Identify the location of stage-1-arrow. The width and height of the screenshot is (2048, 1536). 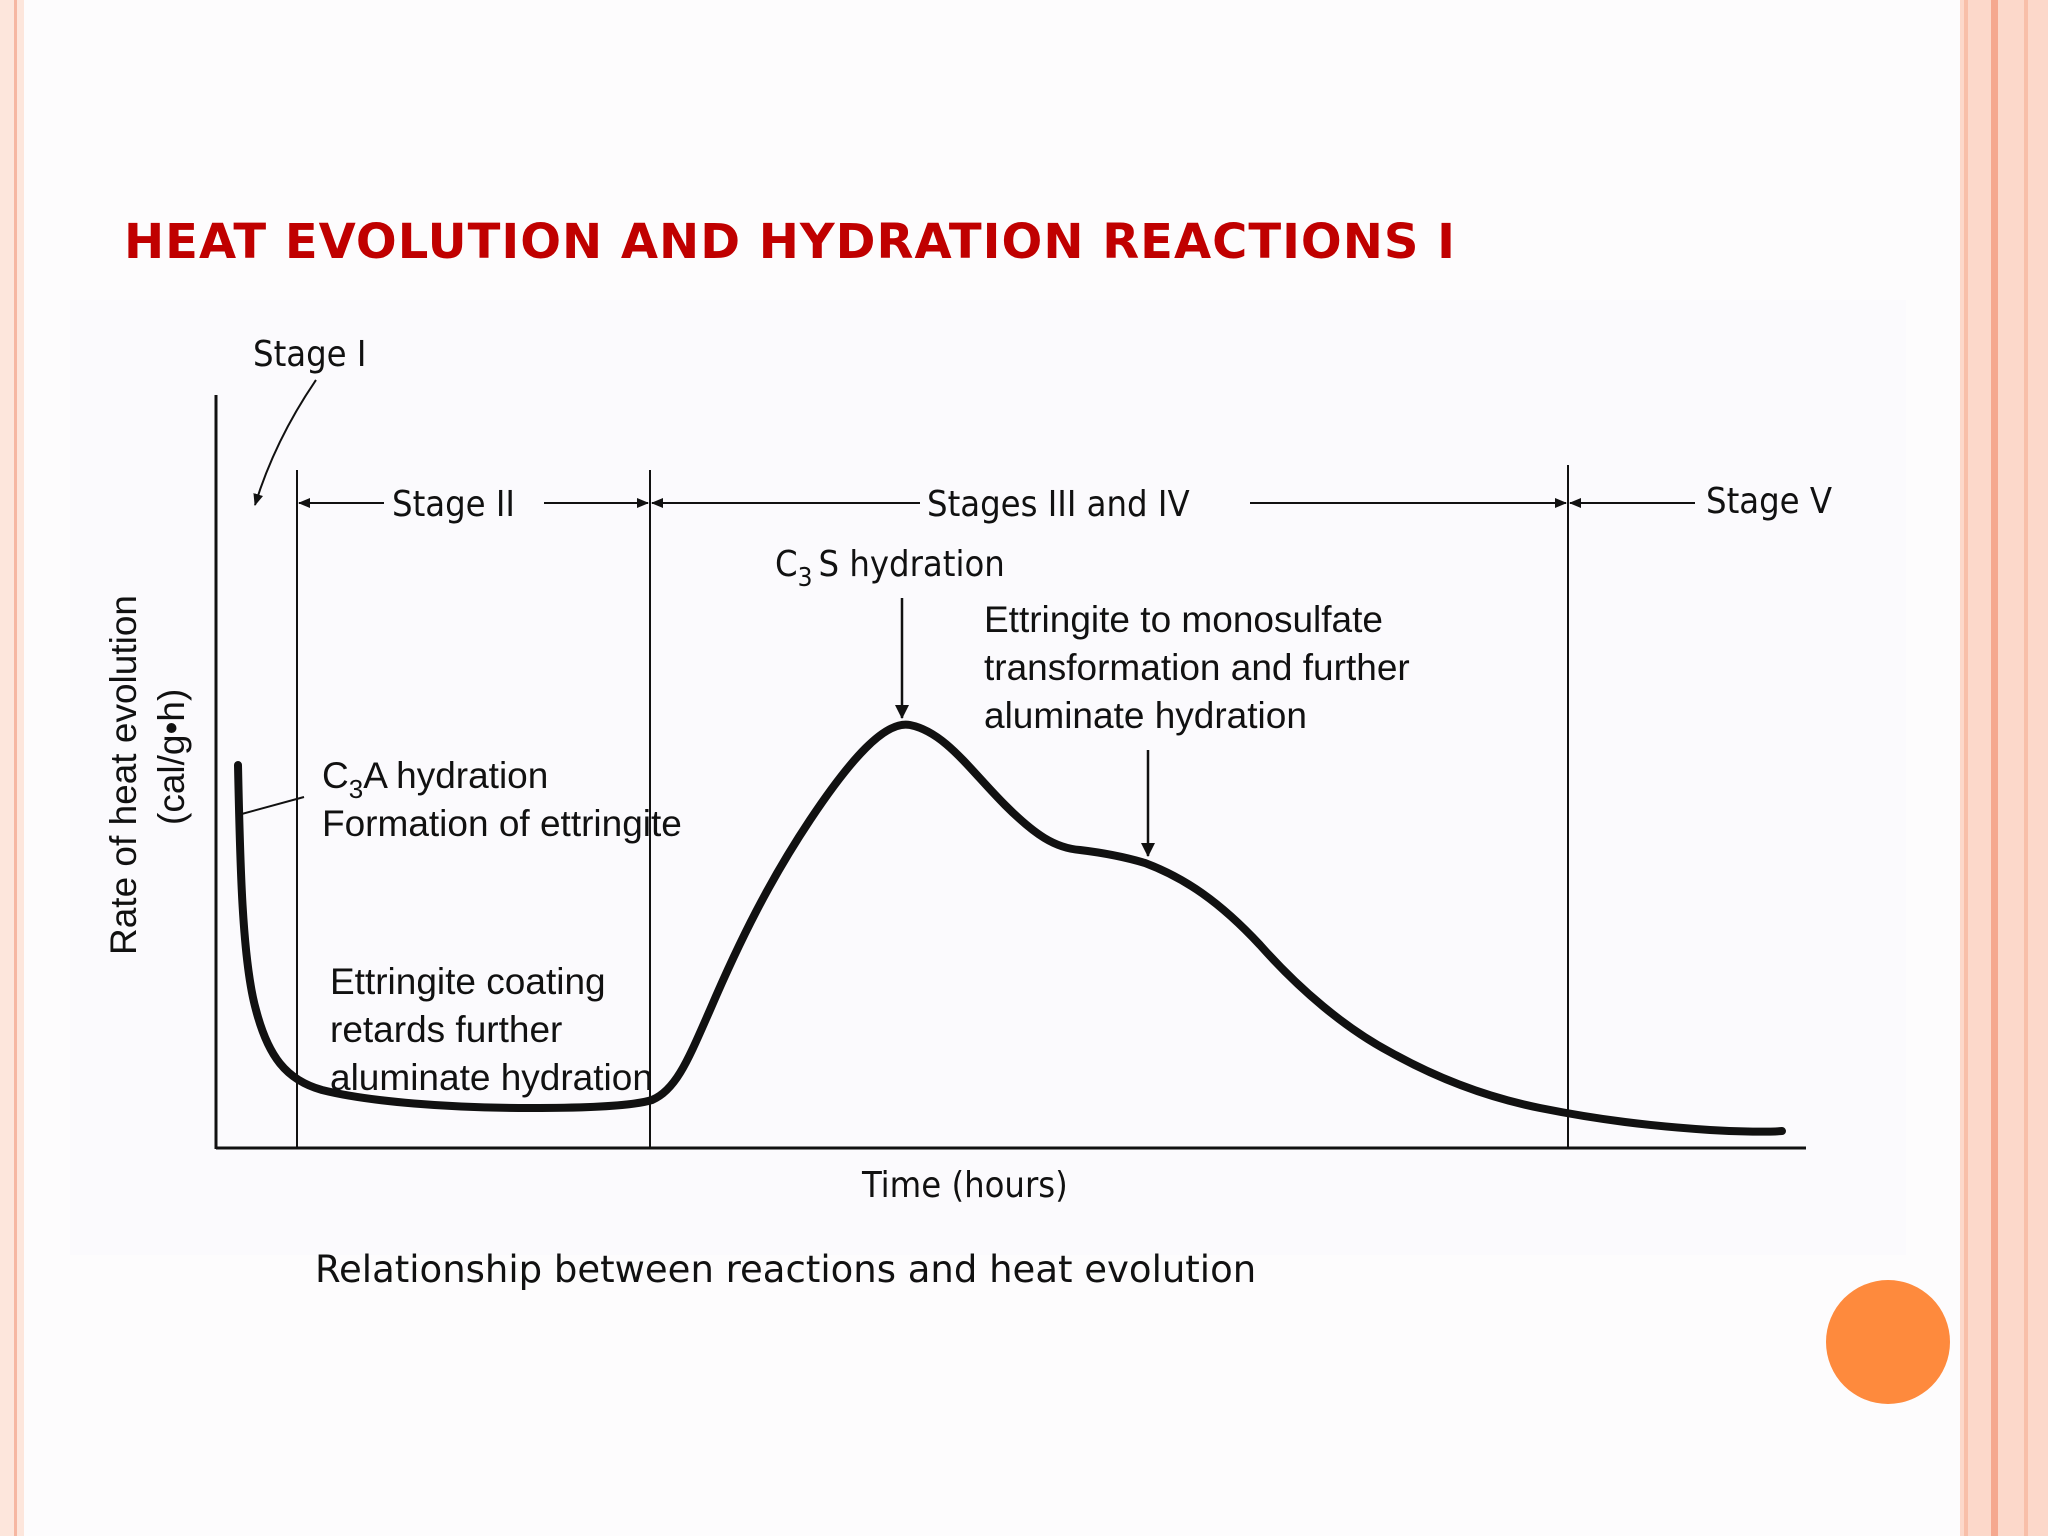
(285, 442).